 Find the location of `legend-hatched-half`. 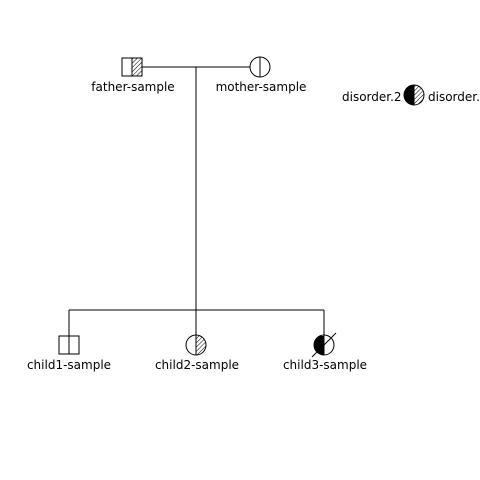

legend-hatched-half is located at coordinates (419, 95).